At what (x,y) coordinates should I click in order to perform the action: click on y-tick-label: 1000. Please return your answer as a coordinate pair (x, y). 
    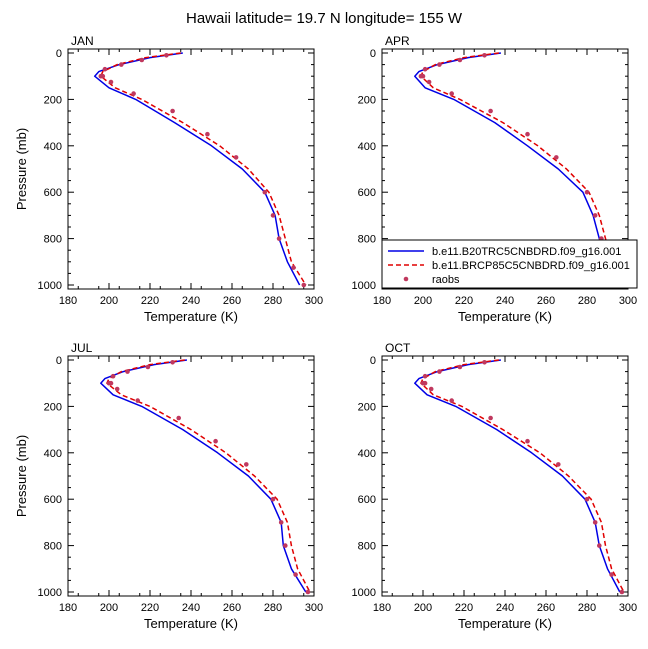
    Looking at the image, I should click on (364, 286).